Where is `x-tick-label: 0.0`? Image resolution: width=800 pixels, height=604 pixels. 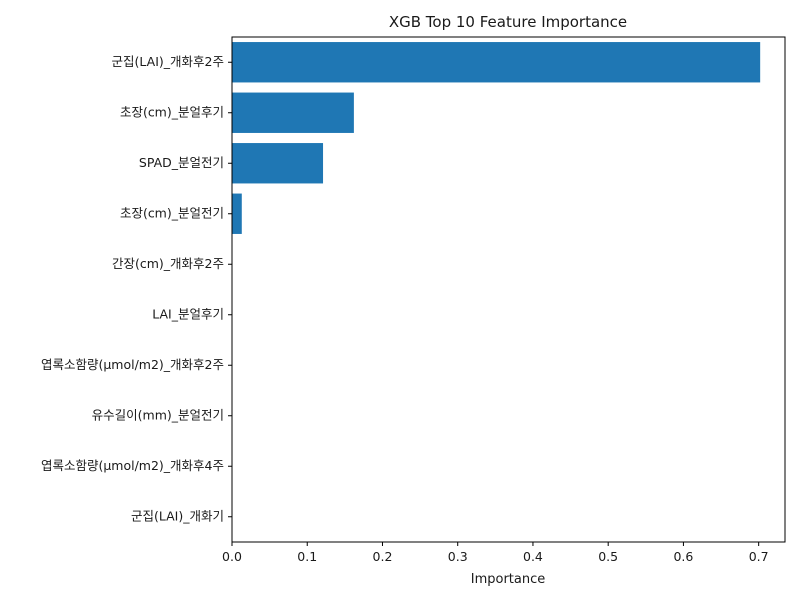
x-tick-label: 0.0 is located at coordinates (232, 556).